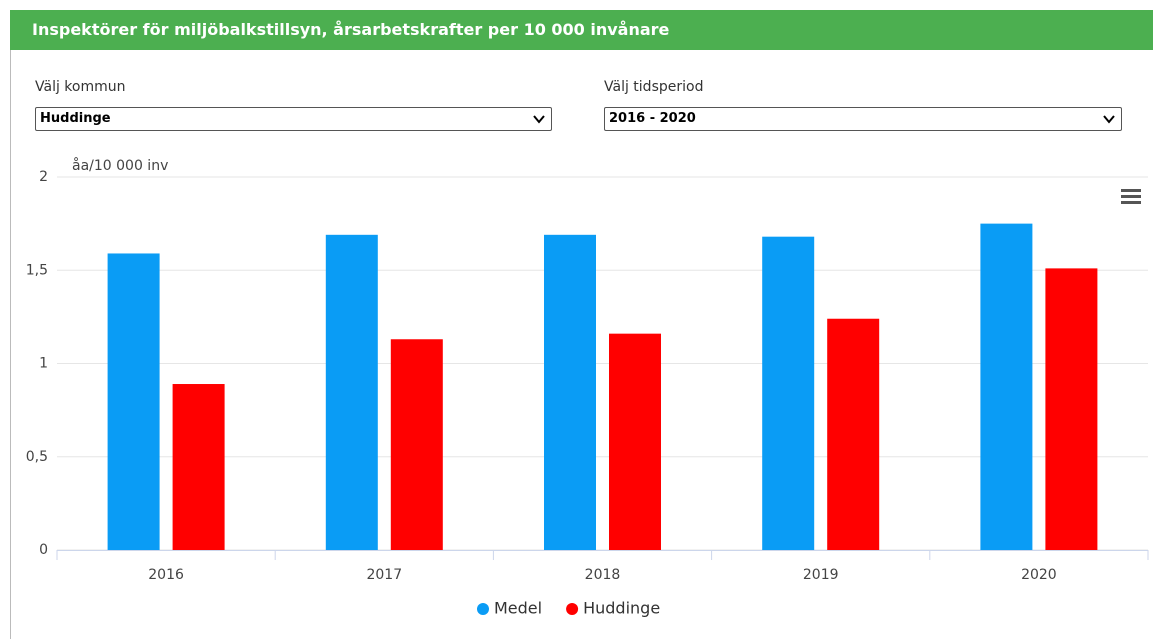 Image resolution: width=1153 pixels, height=639 pixels. What do you see at coordinates (166, 575) in the screenshot?
I see `x-tick-label: 2016` at bounding box center [166, 575].